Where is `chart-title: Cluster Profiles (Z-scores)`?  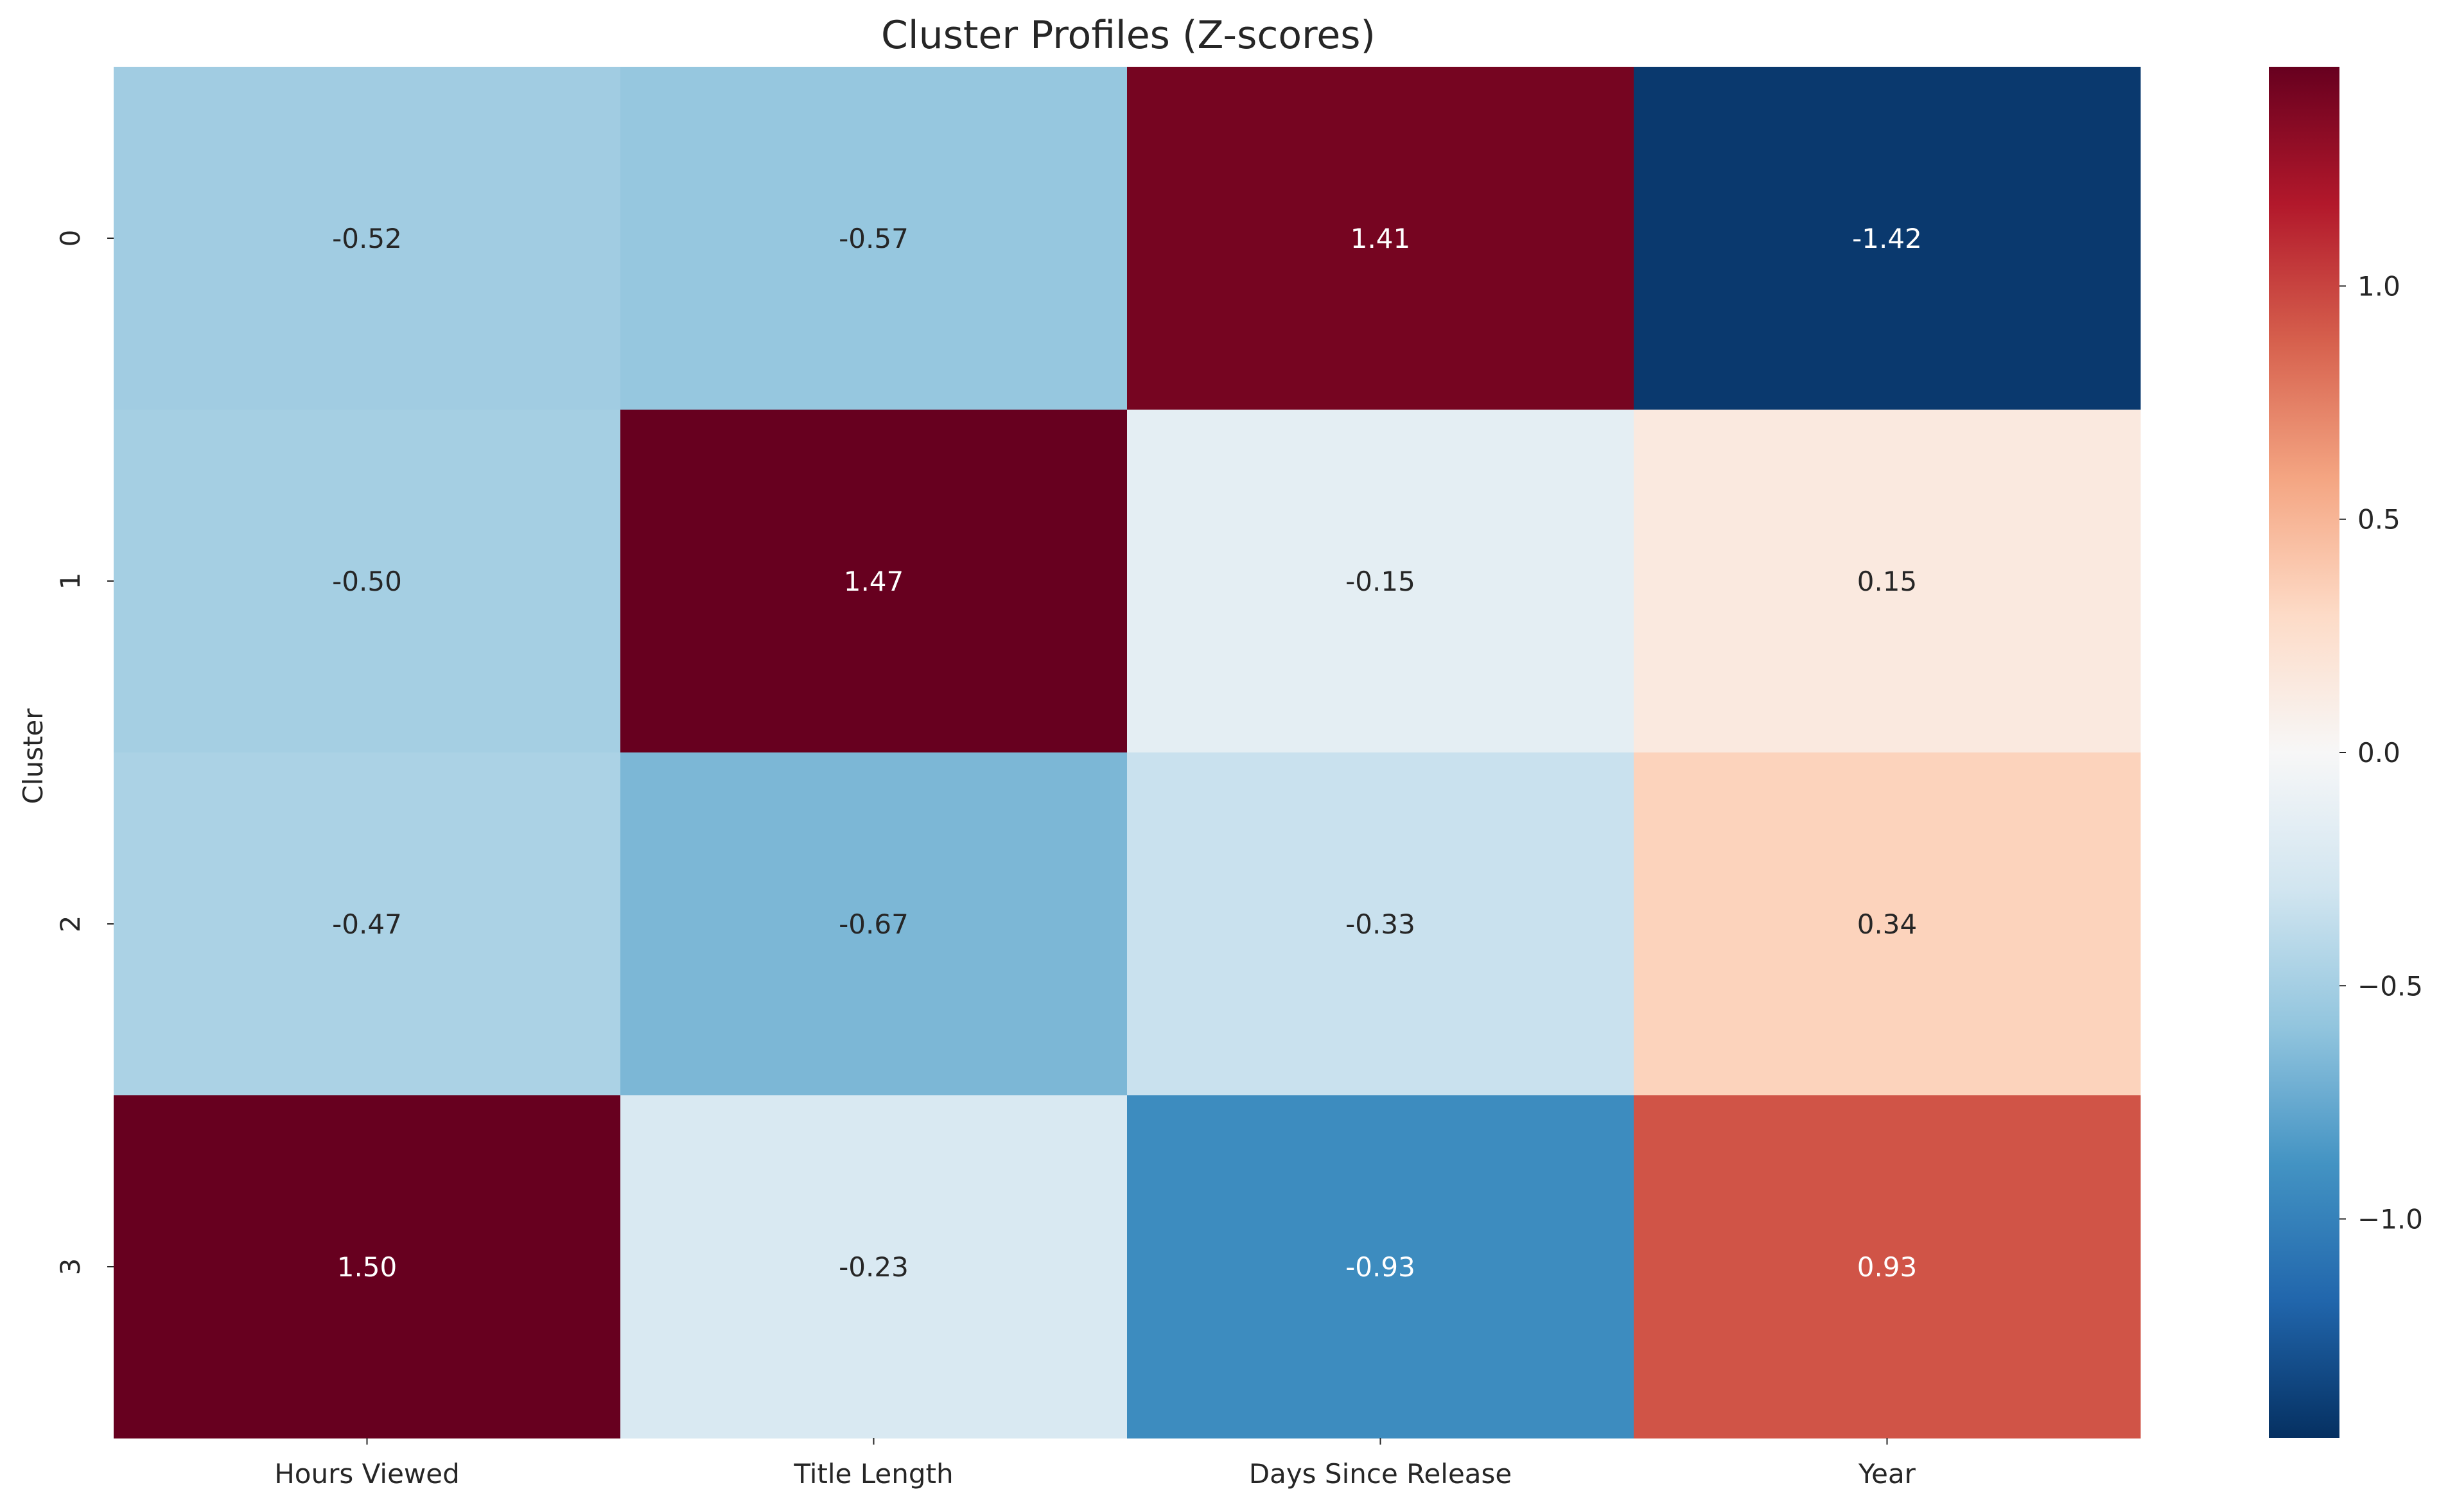
chart-title: Cluster Profiles (Z-scores) is located at coordinates (1128, 35).